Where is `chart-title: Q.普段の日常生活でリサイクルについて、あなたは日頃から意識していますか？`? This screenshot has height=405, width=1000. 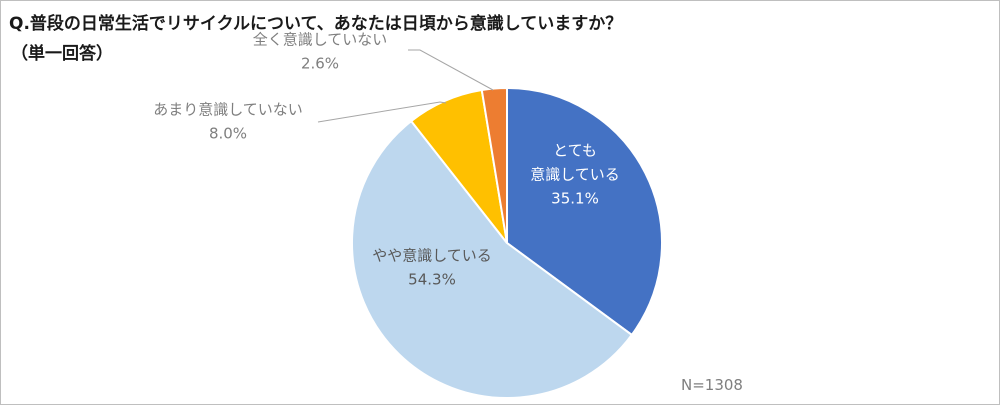
chart-title: Q.普段の日常生活でリサイクルについて、あなたは日頃から意識していますか？ is located at coordinates (316, 24).